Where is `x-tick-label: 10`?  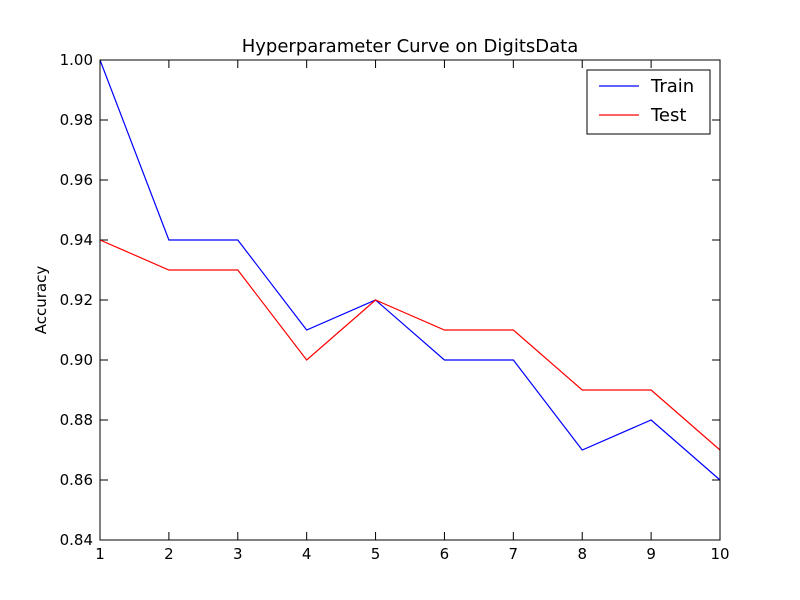 x-tick-label: 10 is located at coordinates (719, 554).